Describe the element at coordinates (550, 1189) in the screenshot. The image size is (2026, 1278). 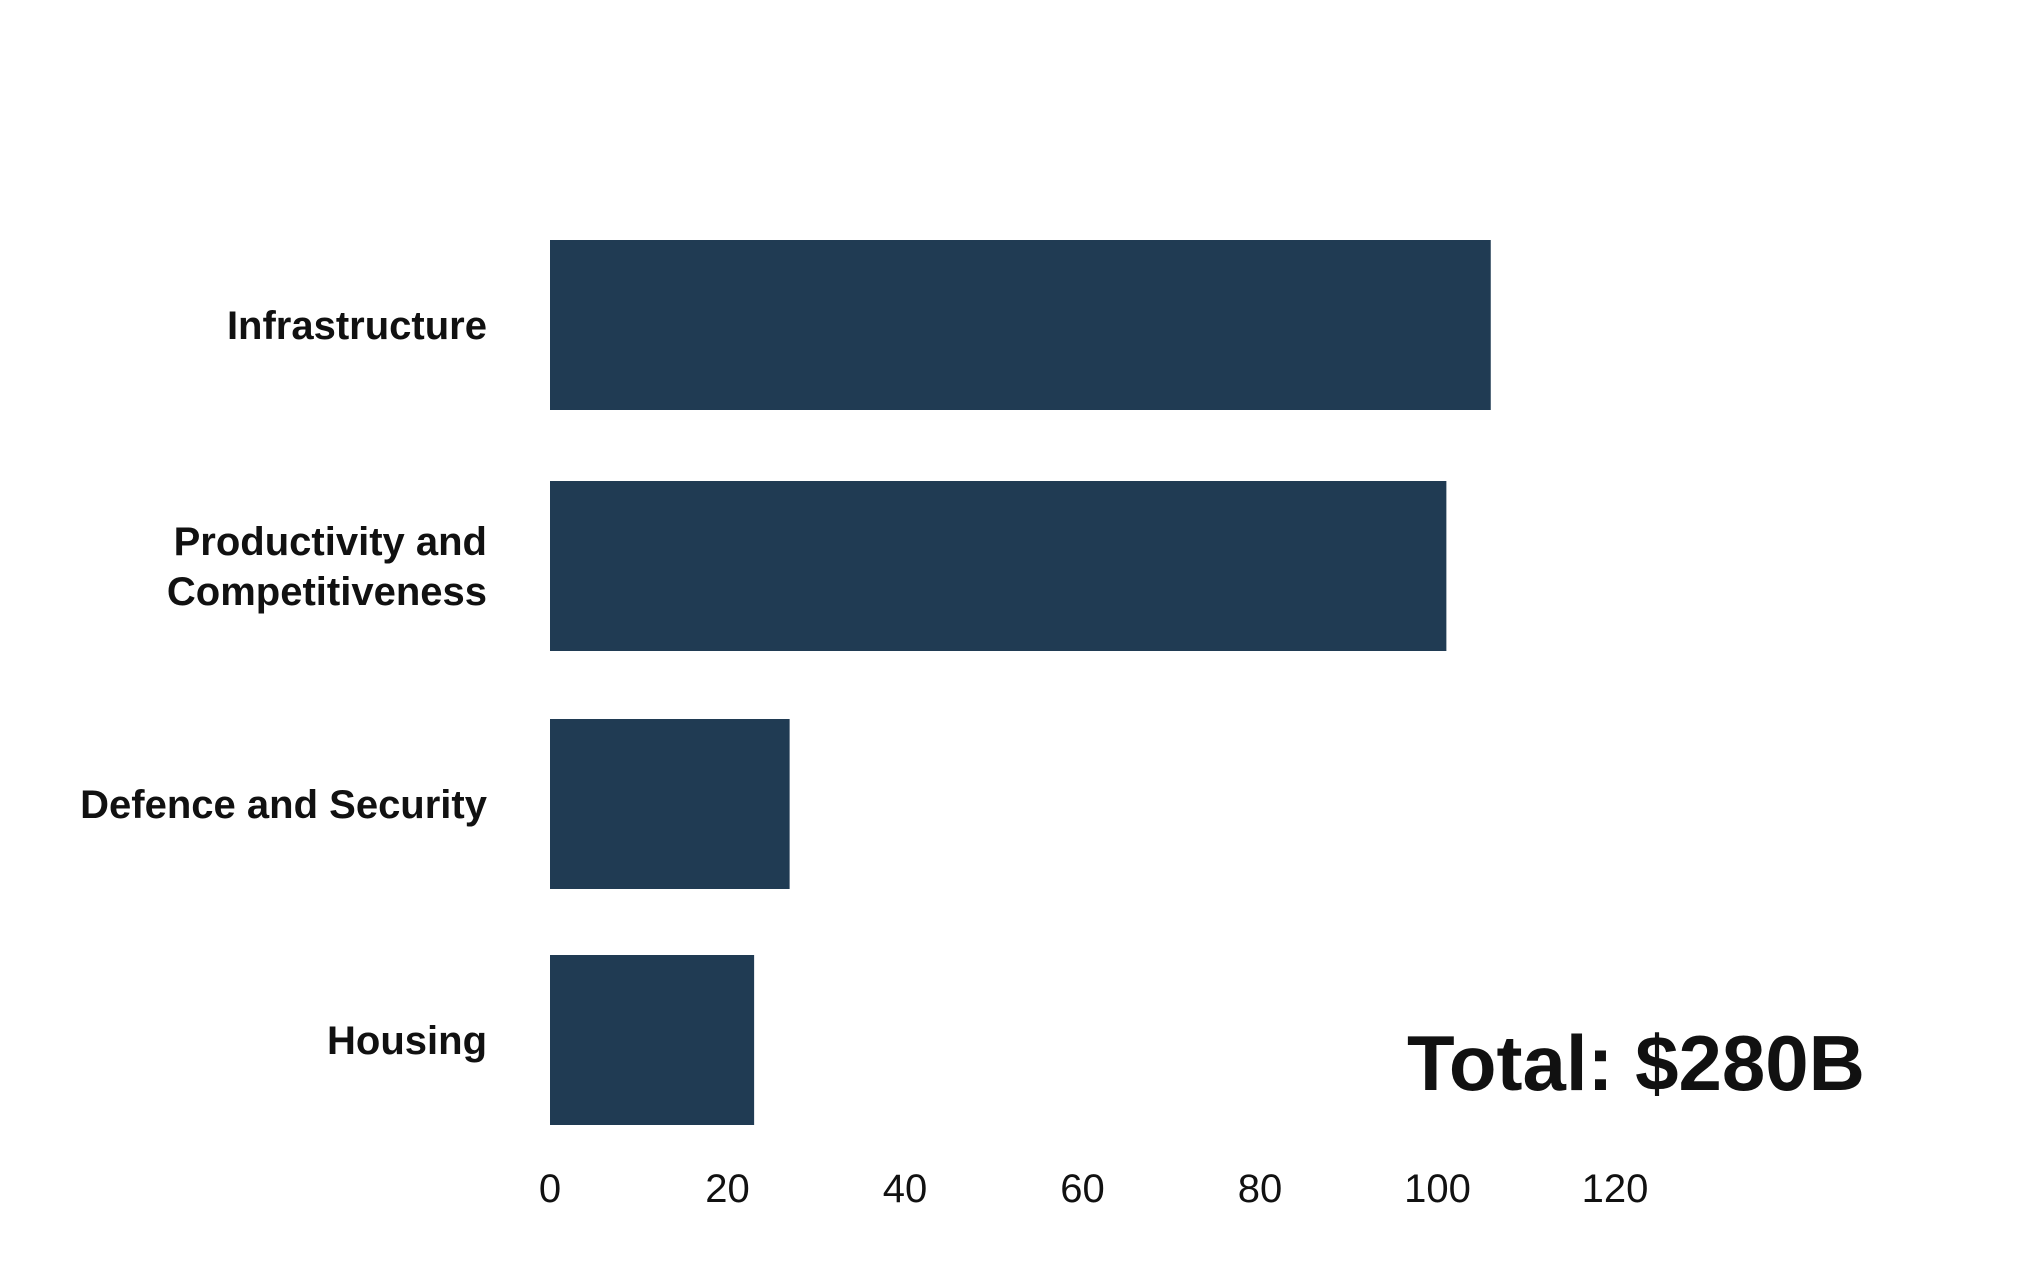
I see `x-tick-label-0: 0` at that location.